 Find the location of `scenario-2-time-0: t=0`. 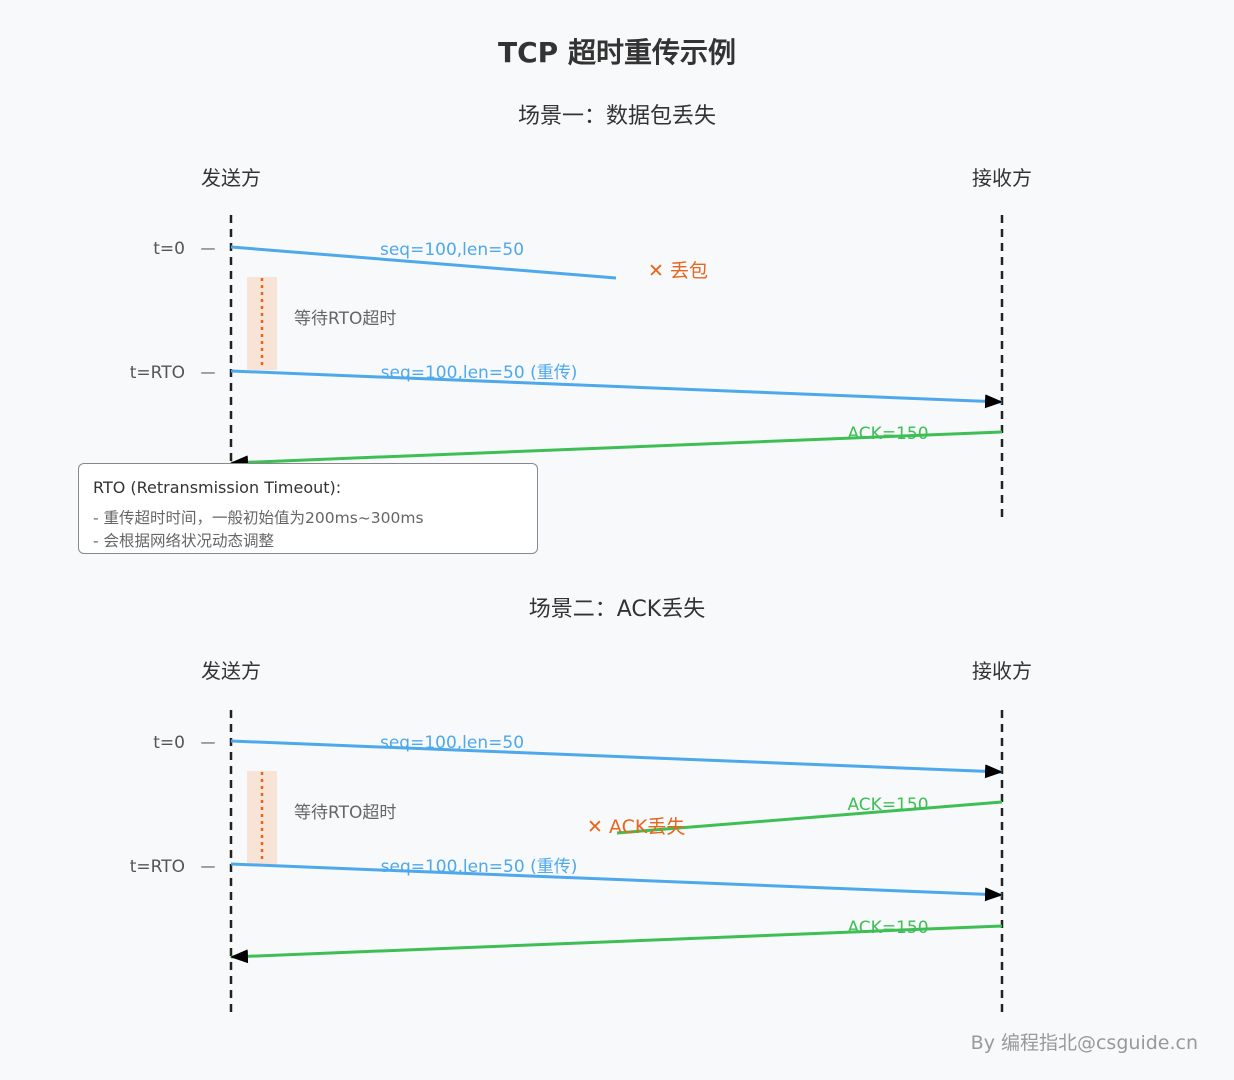

scenario-2-time-0: t=0 is located at coordinates (169, 743).